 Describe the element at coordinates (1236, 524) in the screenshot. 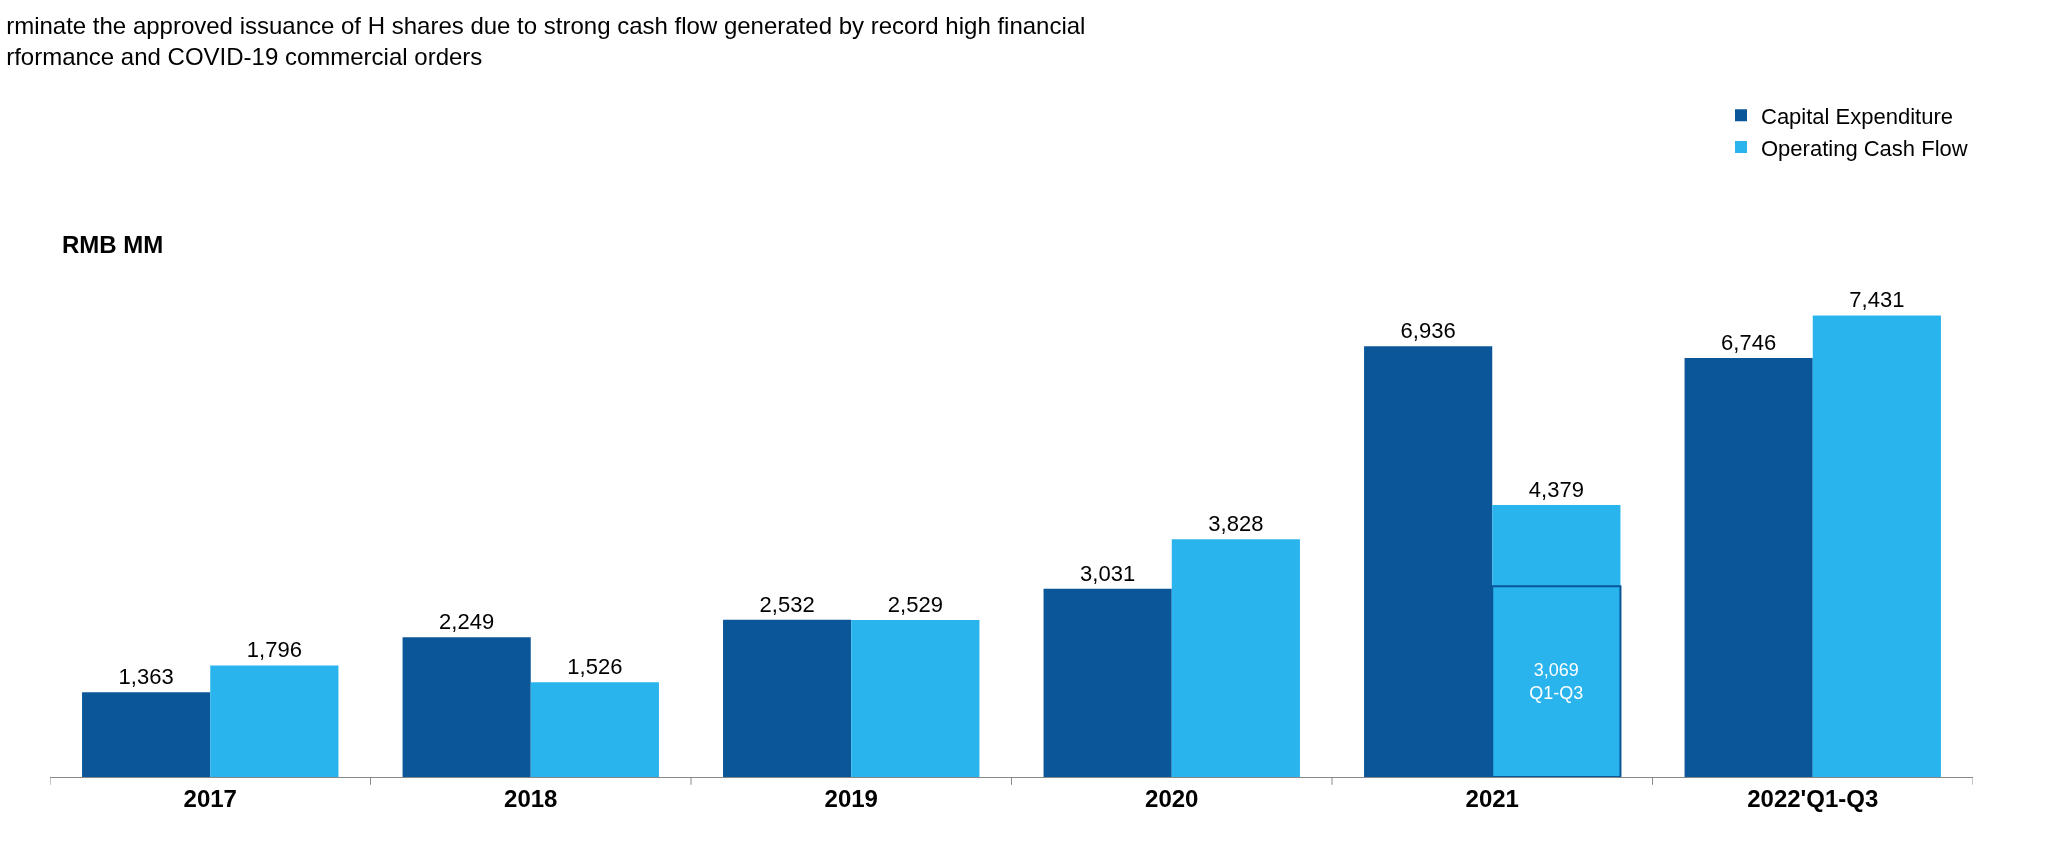

I see `data-label: 3,828` at that location.